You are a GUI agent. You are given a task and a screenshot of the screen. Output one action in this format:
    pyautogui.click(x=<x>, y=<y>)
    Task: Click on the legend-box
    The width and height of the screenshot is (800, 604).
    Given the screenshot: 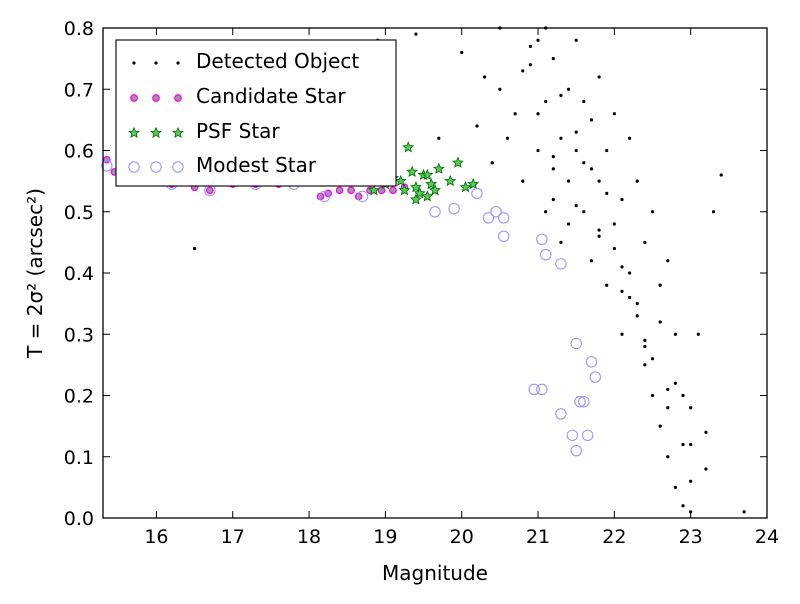 What is the action you would take?
    pyautogui.click(x=256, y=113)
    